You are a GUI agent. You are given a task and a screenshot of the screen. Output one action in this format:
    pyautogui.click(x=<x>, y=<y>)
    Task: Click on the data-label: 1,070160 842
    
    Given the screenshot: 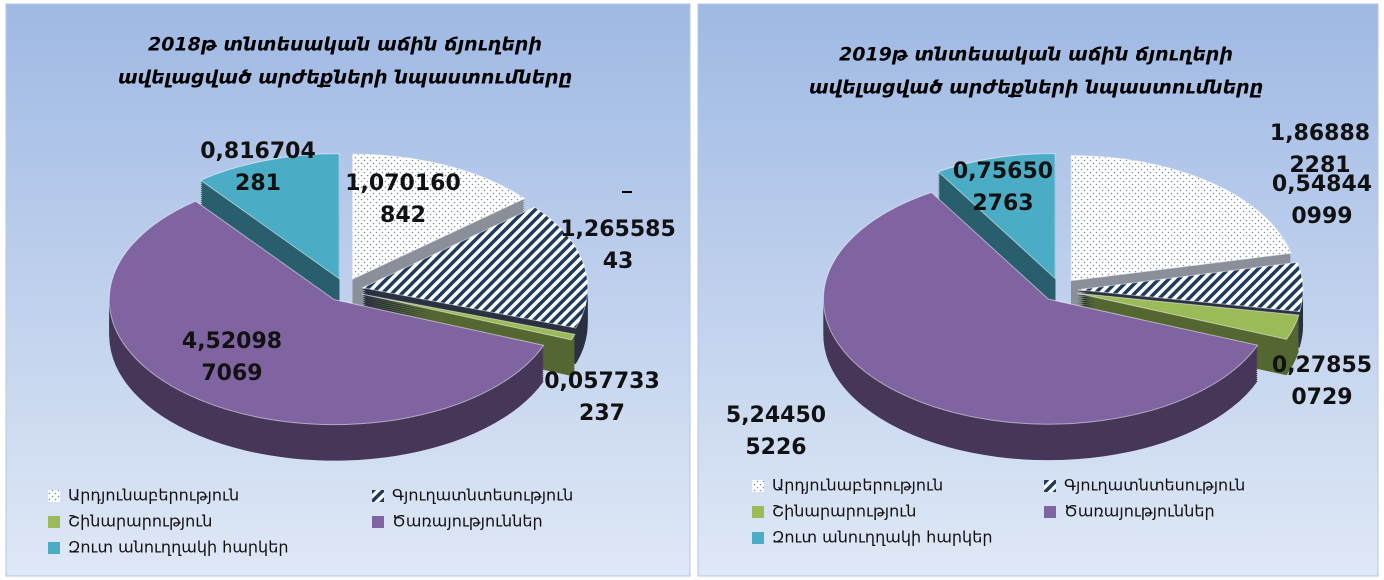 What is the action you would take?
    pyautogui.click(x=403, y=199)
    